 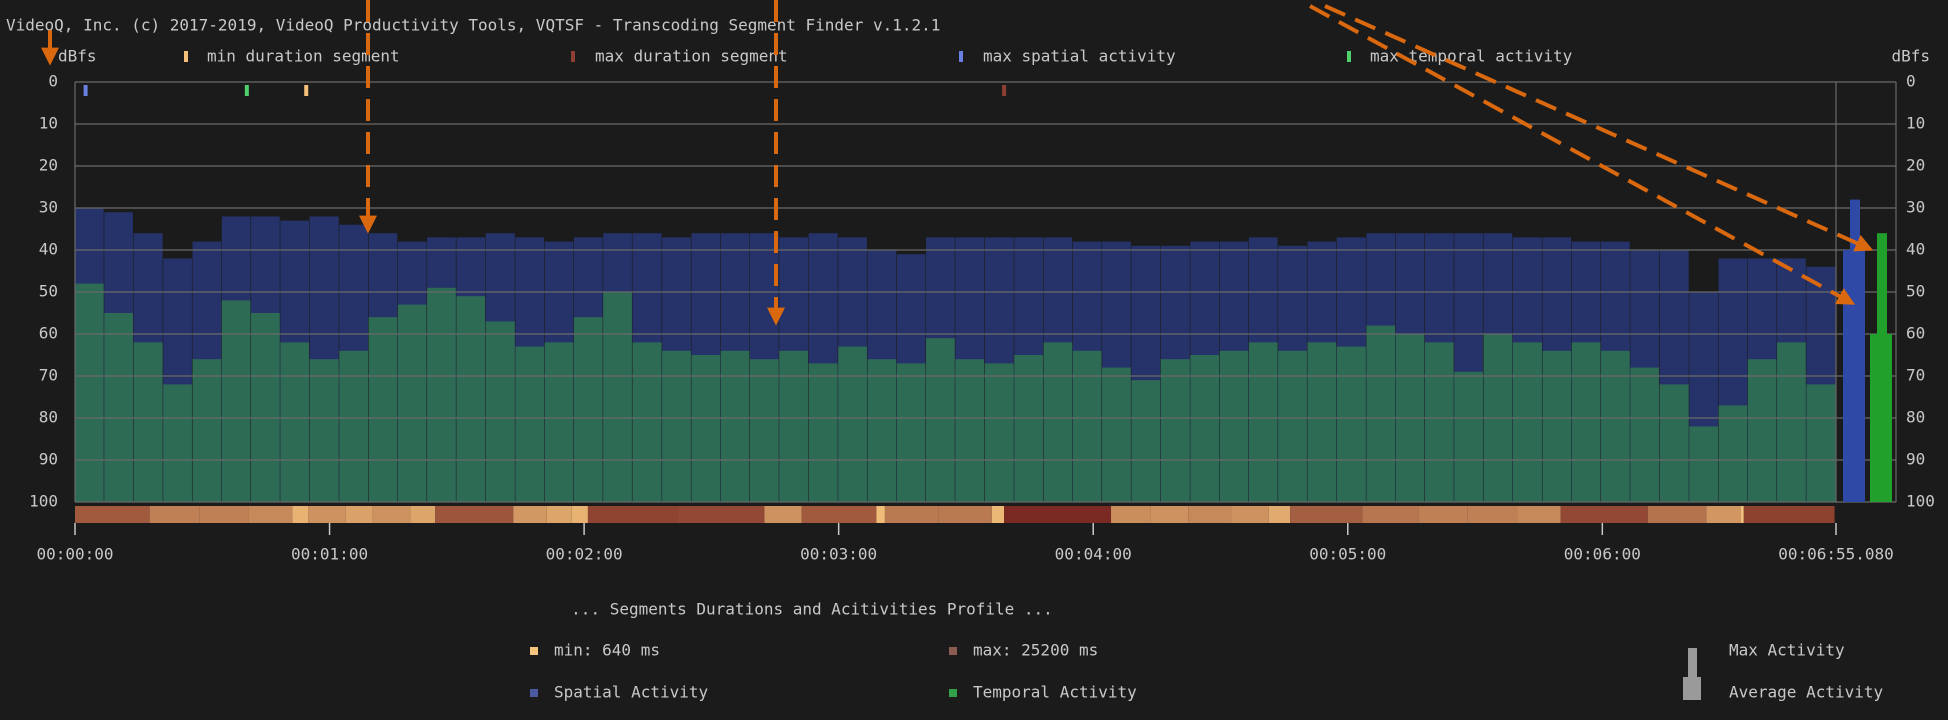 What do you see at coordinates (1915, 291) in the screenshot?
I see `y-tick-label: 50` at bounding box center [1915, 291].